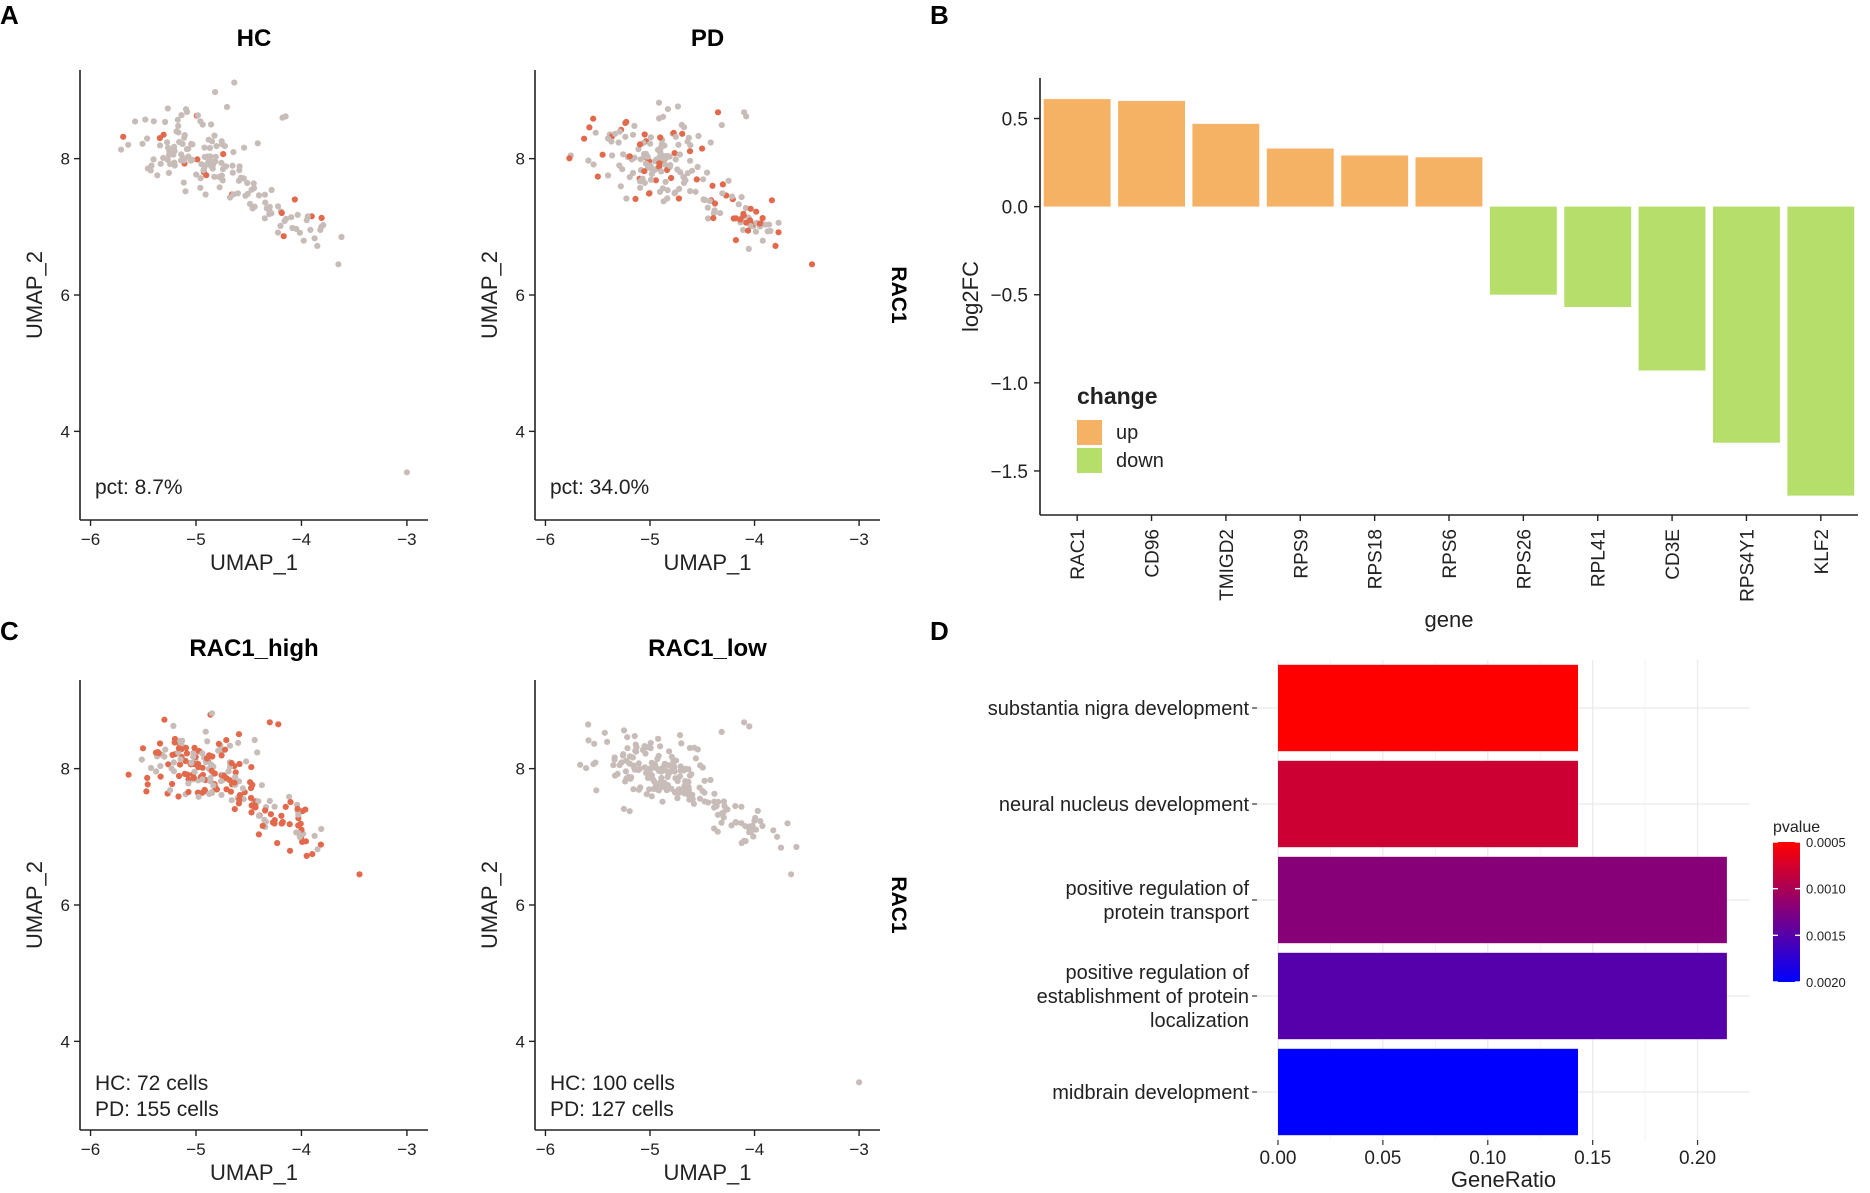 Image resolution: width=1870 pixels, height=1193 pixels. What do you see at coordinates (1822, 551) in the screenshot?
I see `gene-label: KLF2` at bounding box center [1822, 551].